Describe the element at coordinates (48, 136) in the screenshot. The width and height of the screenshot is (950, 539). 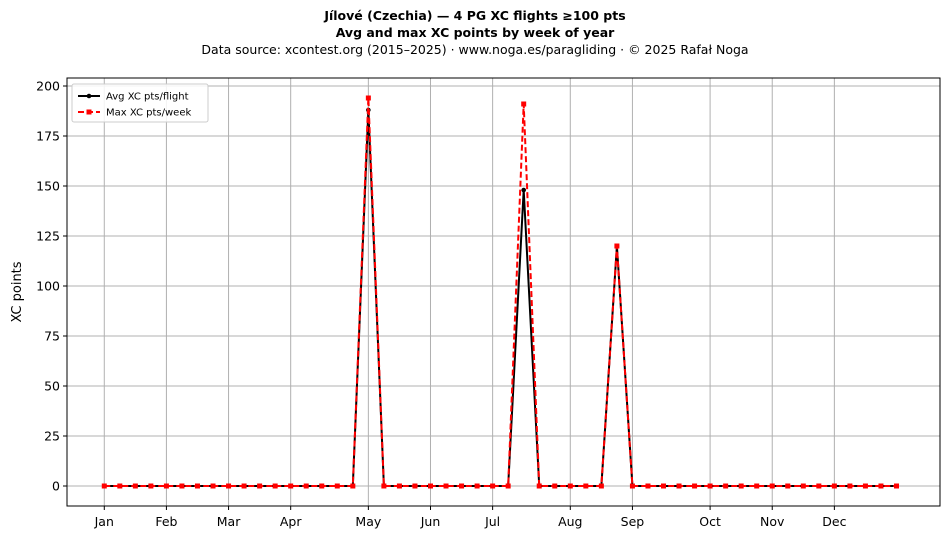
I see `y-tick-label: 175` at that location.